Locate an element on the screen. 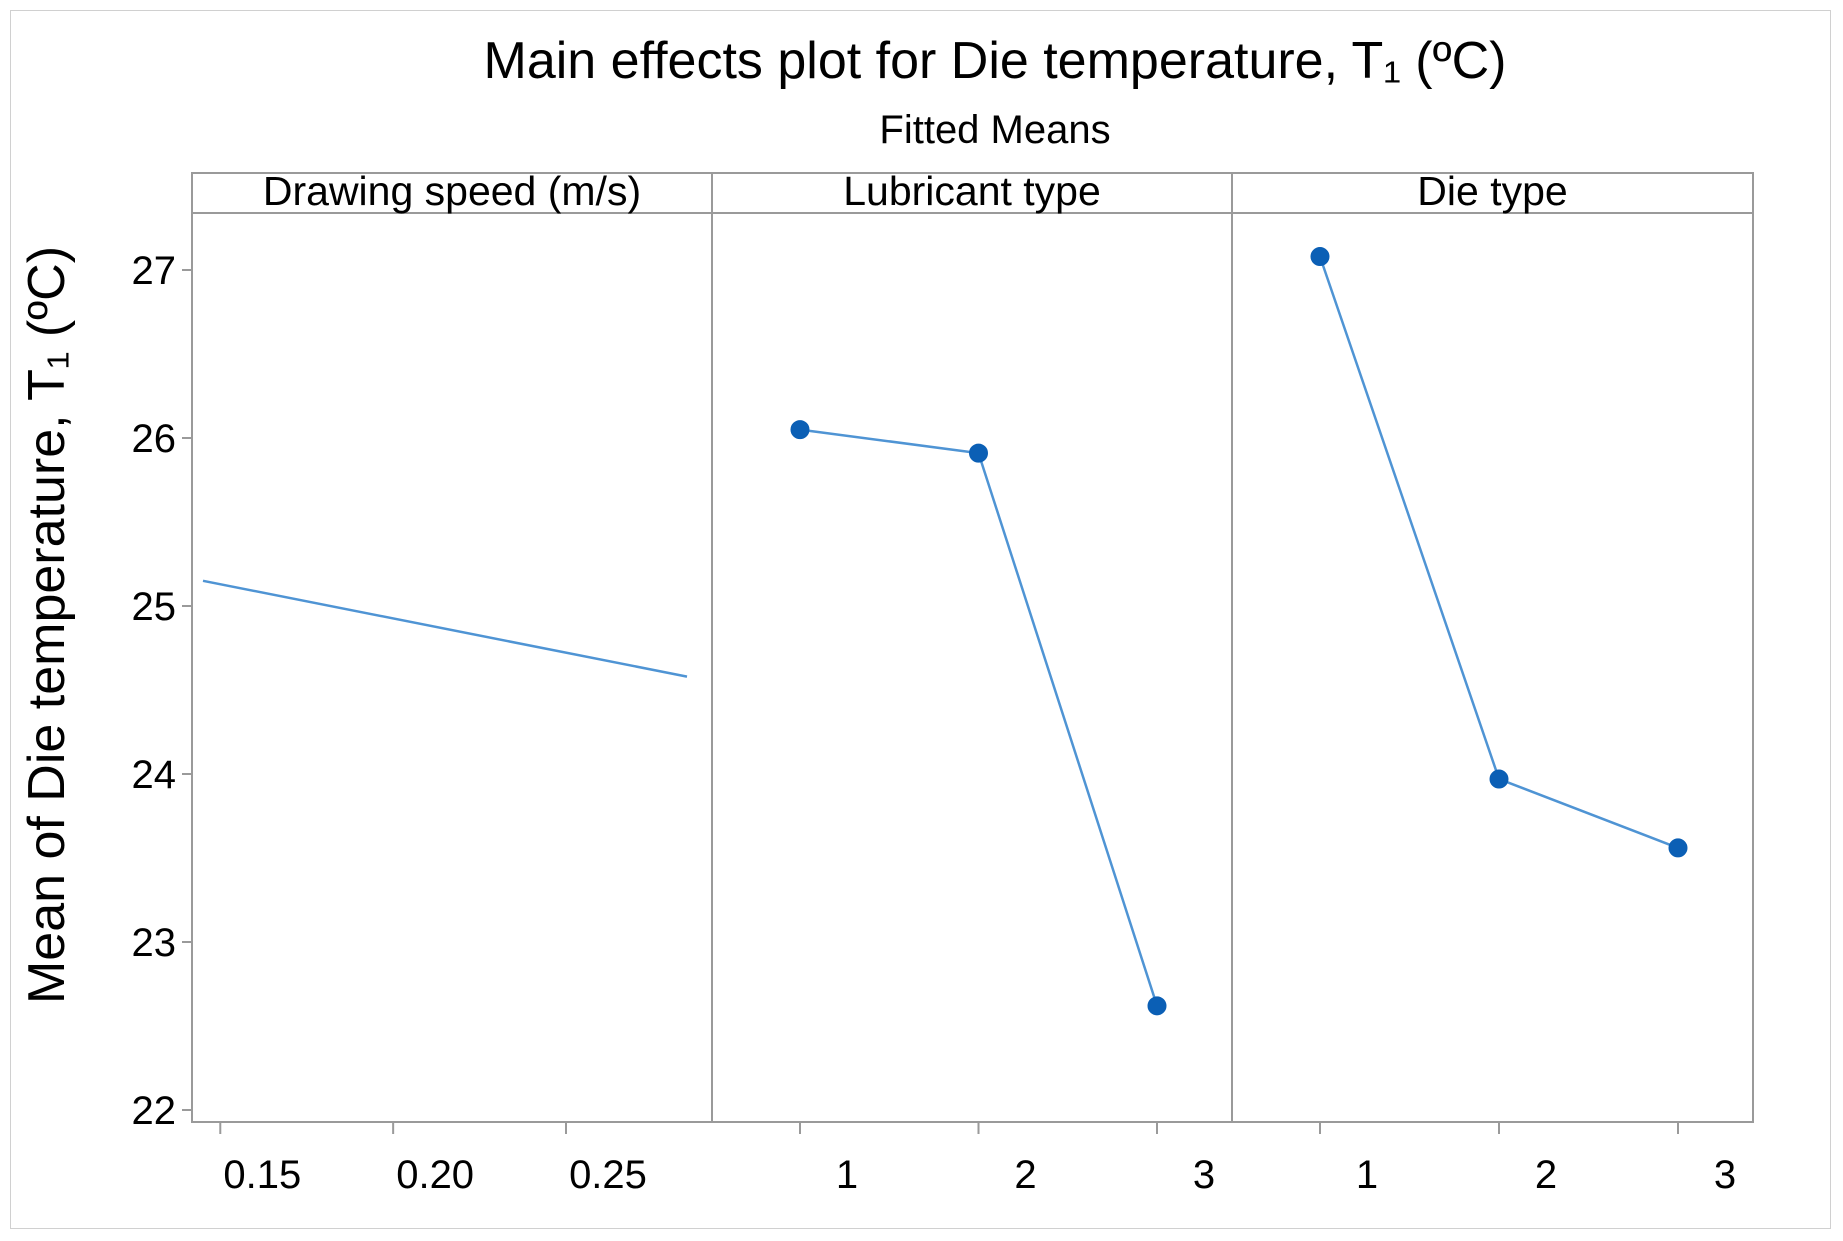 The image size is (1843, 1241). chart-subtitle: Fitted Means is located at coordinates (994, 130).